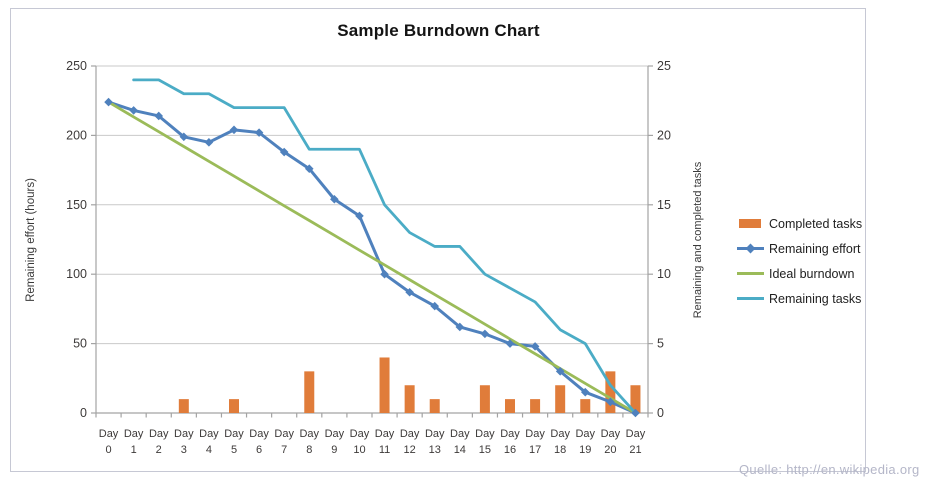  What do you see at coordinates (660, 344) in the screenshot?
I see `y-right-tick-label: 5` at bounding box center [660, 344].